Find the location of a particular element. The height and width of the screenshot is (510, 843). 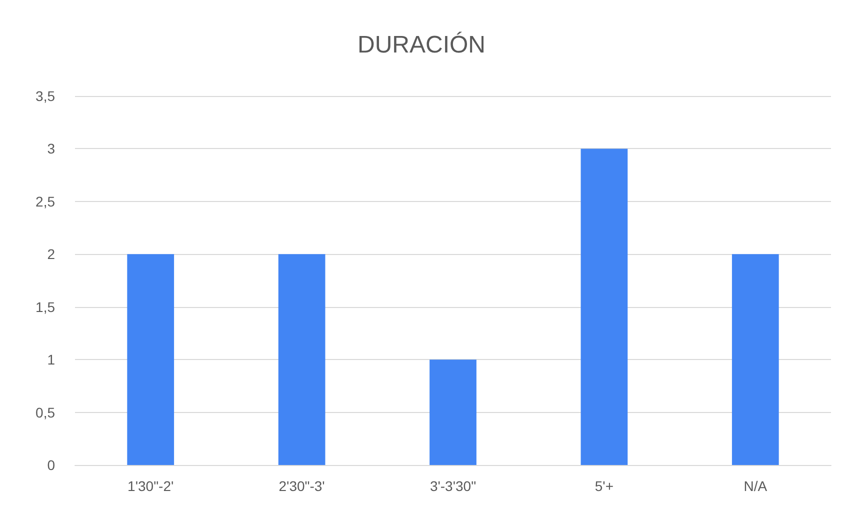

y-tick-label: 2,5 is located at coordinates (46, 201).